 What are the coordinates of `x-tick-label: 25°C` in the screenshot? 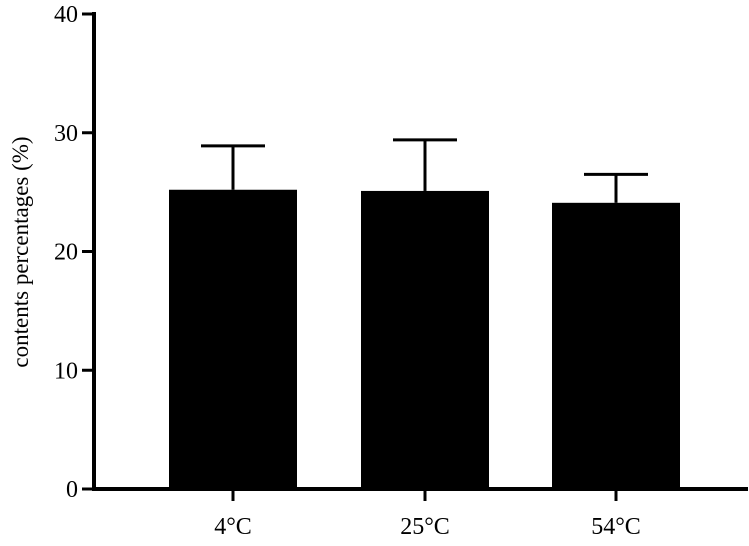 It's located at (425, 527).